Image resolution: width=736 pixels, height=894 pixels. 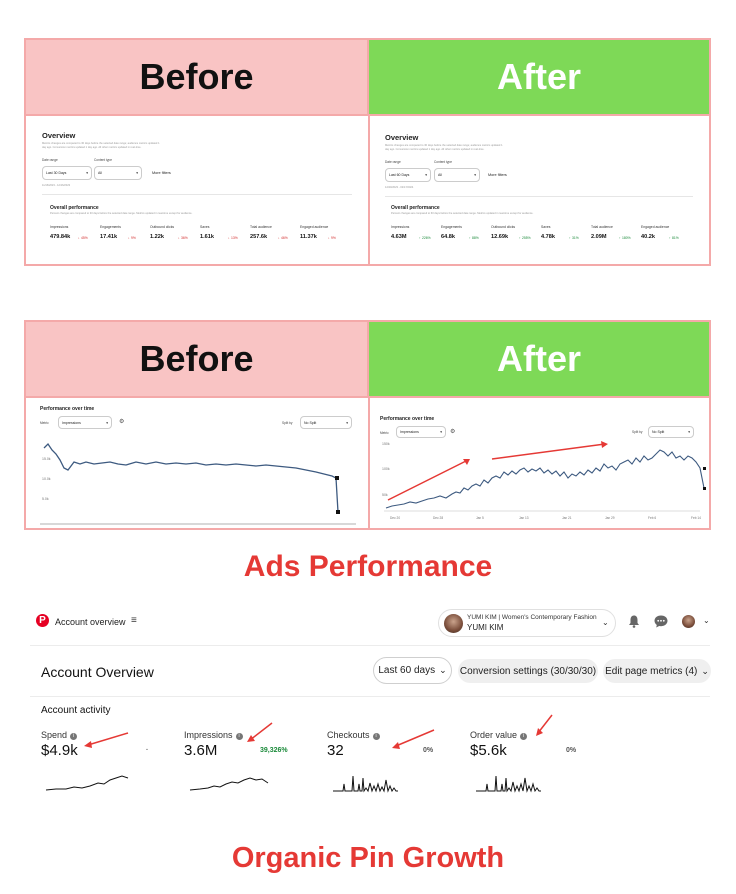 What do you see at coordinates (90, 622) in the screenshot?
I see `nav-title: Account overview` at bounding box center [90, 622].